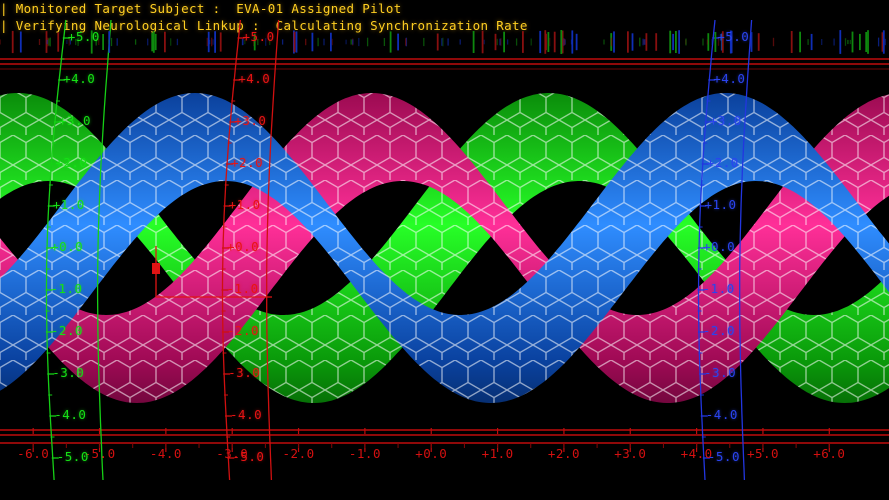 The image size is (889, 500). What do you see at coordinates (79, 78) in the screenshot?
I see `green-axis-label-1: +4.0` at bounding box center [79, 78].